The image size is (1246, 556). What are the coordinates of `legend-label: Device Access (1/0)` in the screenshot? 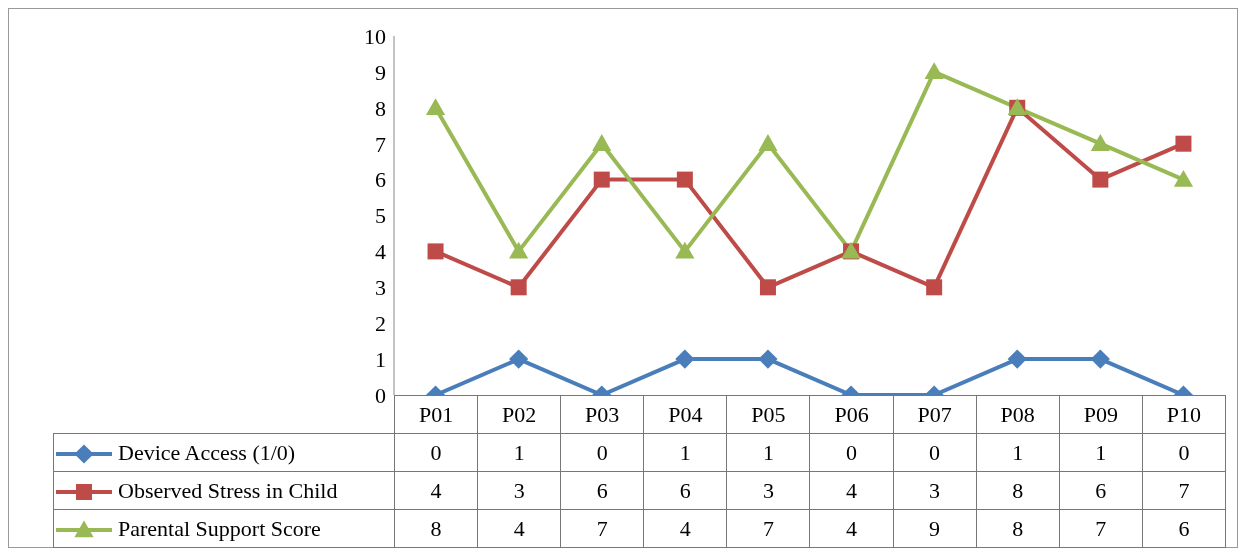 It's located at (207, 452).